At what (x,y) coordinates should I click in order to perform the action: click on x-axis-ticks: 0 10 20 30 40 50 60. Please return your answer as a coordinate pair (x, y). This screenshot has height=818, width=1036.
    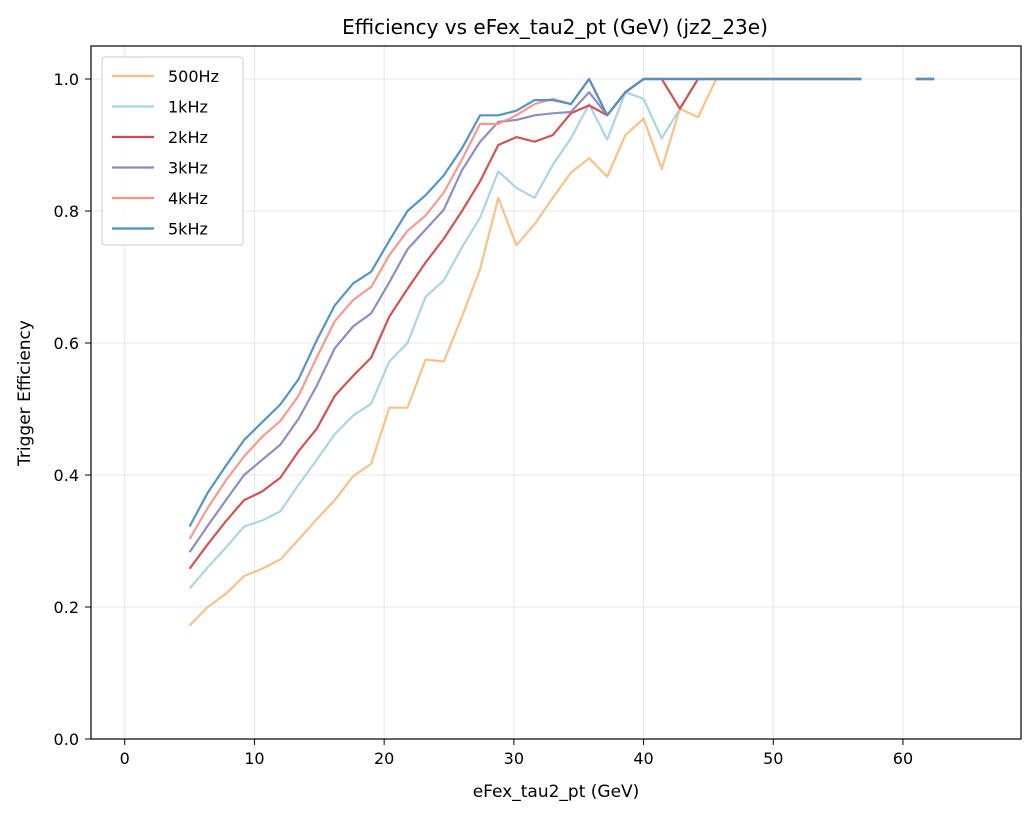
    Looking at the image, I should click on (516, 753).